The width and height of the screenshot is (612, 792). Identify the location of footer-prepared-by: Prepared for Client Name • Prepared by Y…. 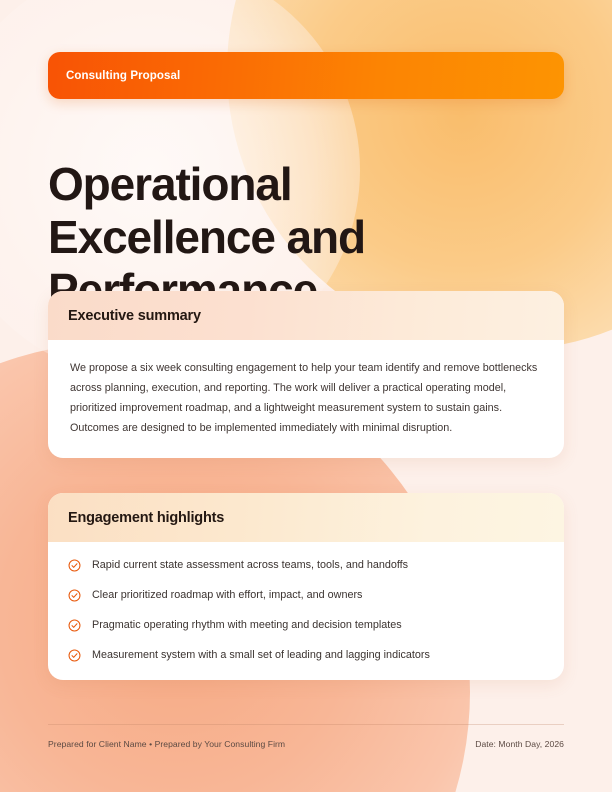
(167, 744).